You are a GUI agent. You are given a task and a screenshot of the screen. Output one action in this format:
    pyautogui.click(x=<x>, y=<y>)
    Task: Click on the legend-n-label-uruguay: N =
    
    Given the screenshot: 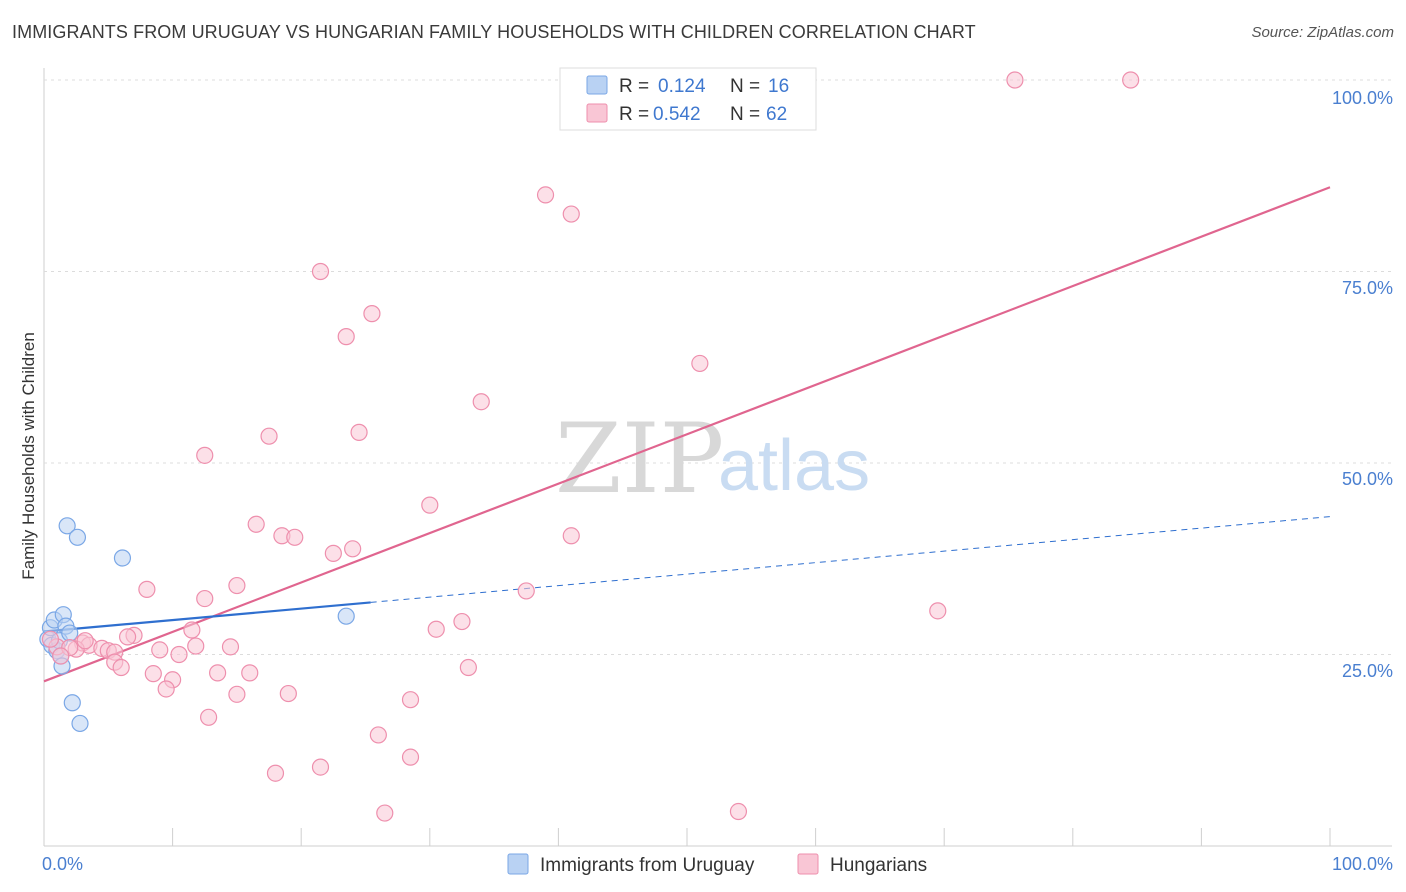 What is the action you would take?
    pyautogui.click(x=745, y=86)
    